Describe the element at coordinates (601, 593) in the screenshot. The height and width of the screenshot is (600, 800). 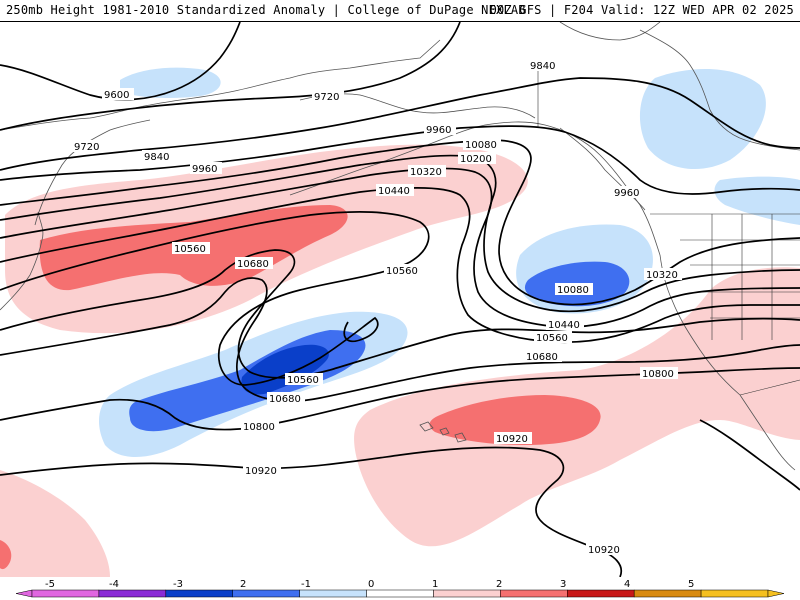
I see `colorbar-swatch-pos3` at that location.